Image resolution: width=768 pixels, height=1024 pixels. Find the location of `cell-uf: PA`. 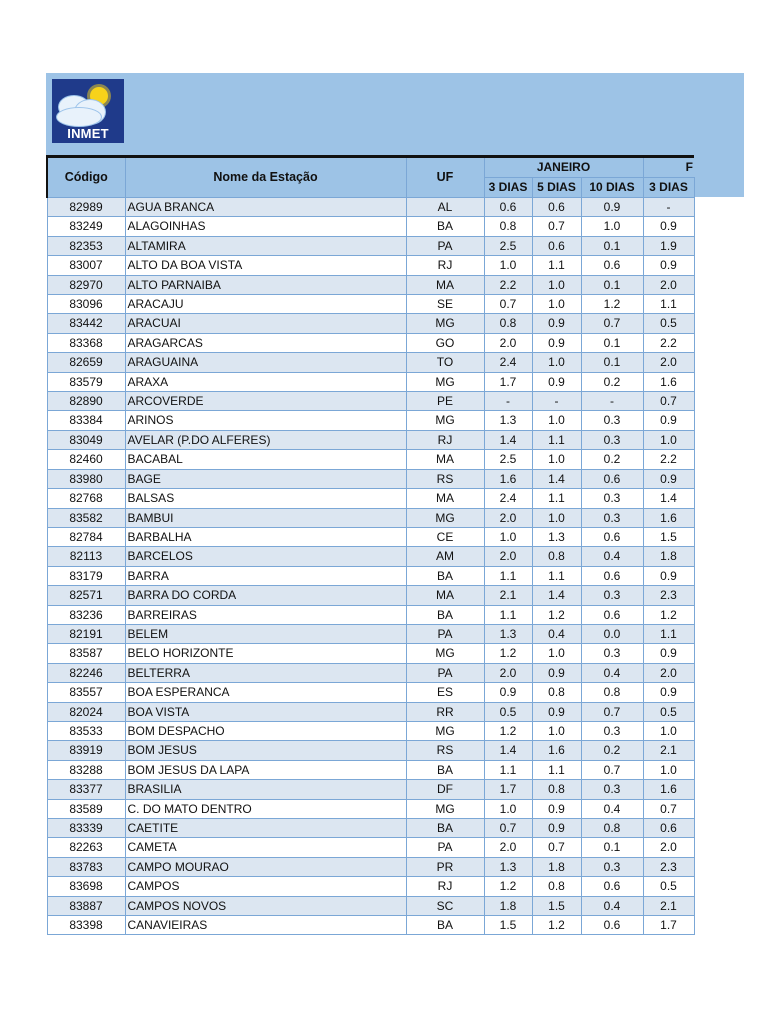

cell-uf: PA is located at coordinates (445, 246).